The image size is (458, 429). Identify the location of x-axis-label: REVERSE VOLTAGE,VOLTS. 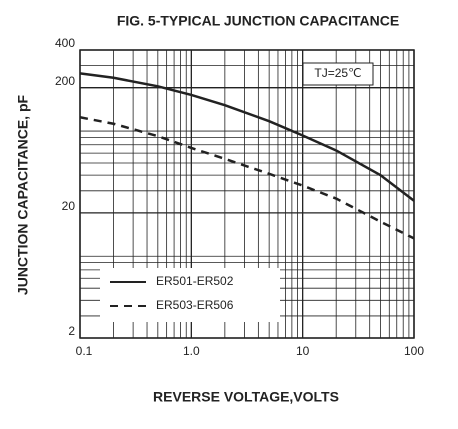
(246, 397).